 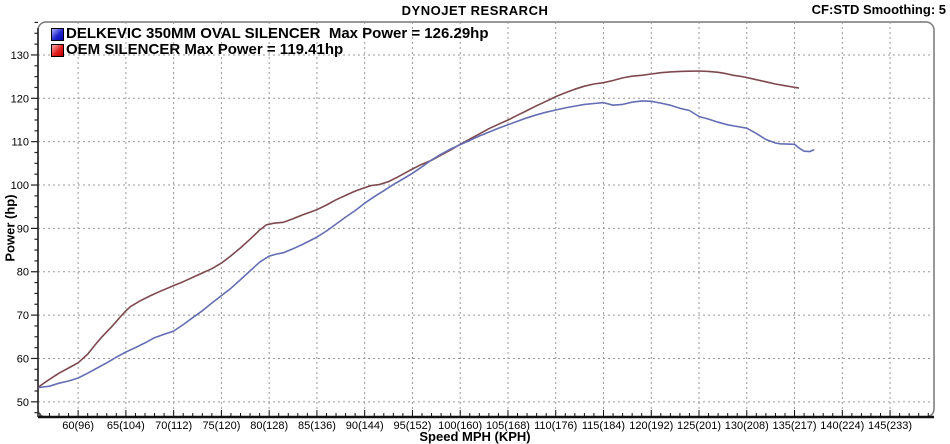 What do you see at coordinates (555, 426) in the screenshot?
I see `x-tick-label: 110(176)` at bounding box center [555, 426].